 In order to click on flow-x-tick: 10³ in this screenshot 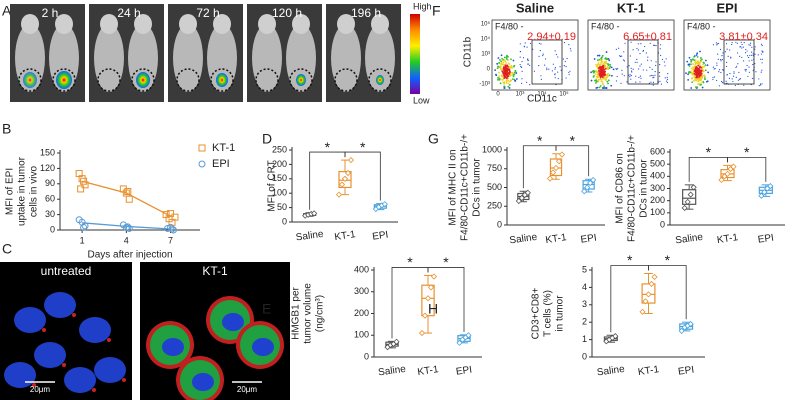, I will do `click(520, 95)`.